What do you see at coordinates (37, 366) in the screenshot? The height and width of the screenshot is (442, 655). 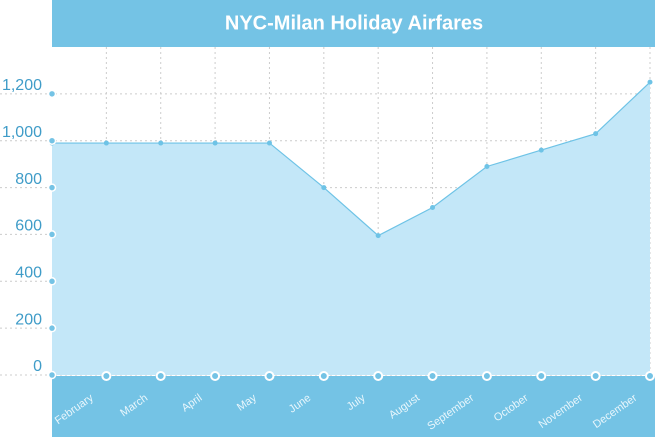 I see `y-tick-label: 0` at bounding box center [37, 366].